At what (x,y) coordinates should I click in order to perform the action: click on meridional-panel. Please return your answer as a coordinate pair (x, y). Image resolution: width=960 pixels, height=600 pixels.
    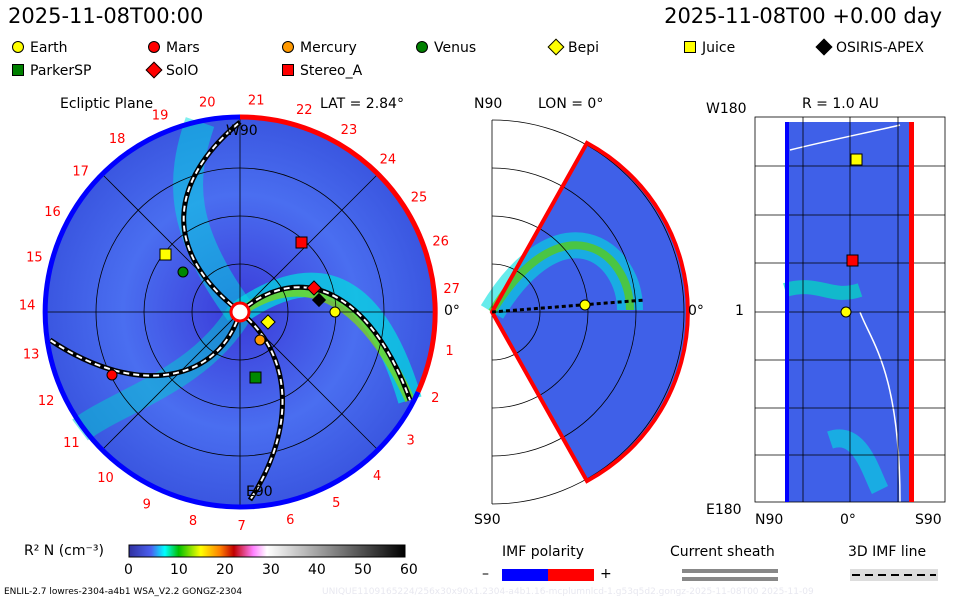
    Looking at the image, I should click on (585, 312).